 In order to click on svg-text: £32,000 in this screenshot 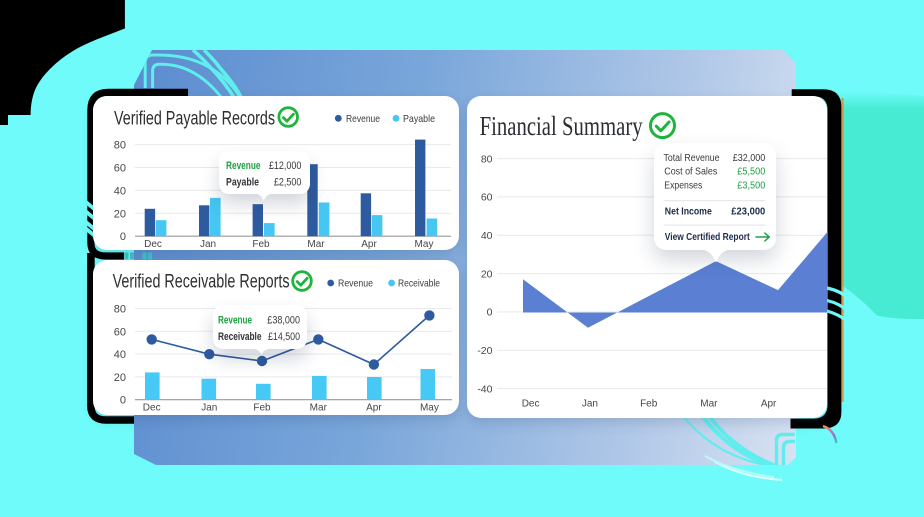, I will do `click(749, 158)`.